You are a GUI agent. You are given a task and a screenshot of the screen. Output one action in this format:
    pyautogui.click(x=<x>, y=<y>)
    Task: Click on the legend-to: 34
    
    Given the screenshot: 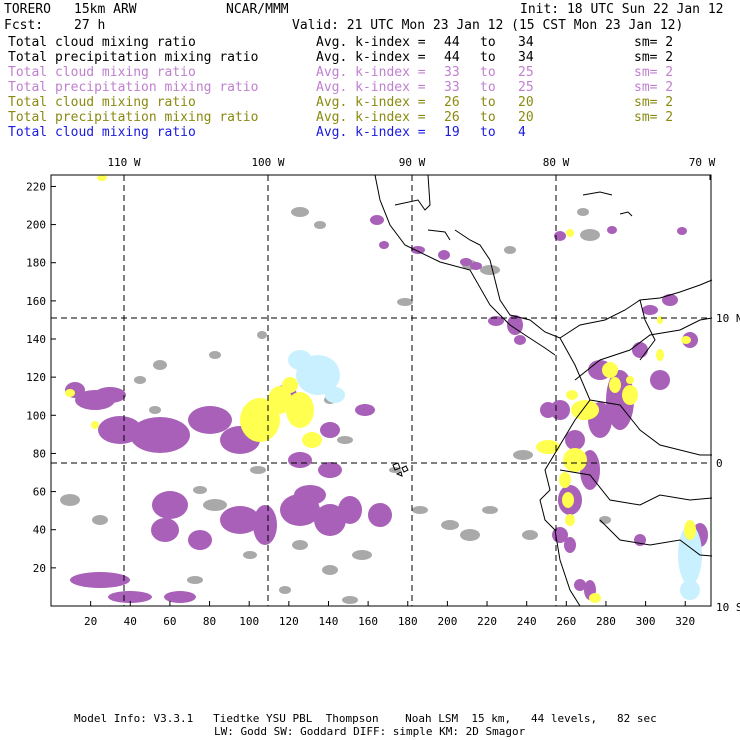 What is the action you would take?
    pyautogui.click(x=526, y=57)
    